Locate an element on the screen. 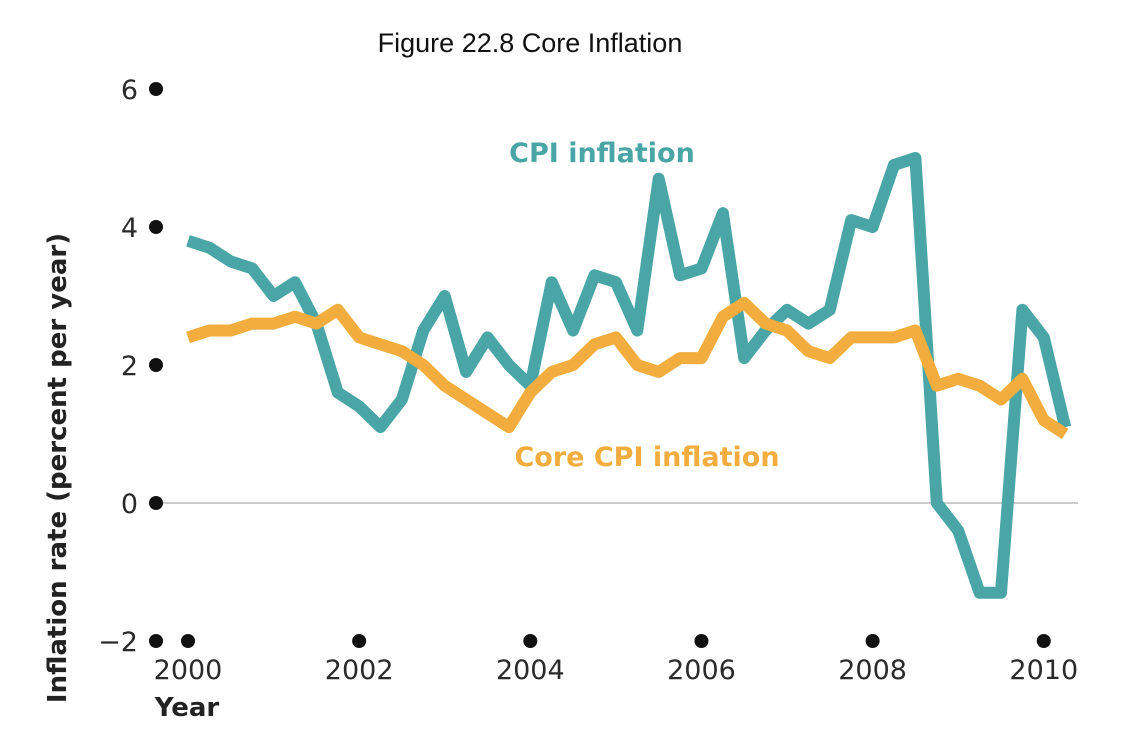  x-axis-label: Year is located at coordinates (187, 708).